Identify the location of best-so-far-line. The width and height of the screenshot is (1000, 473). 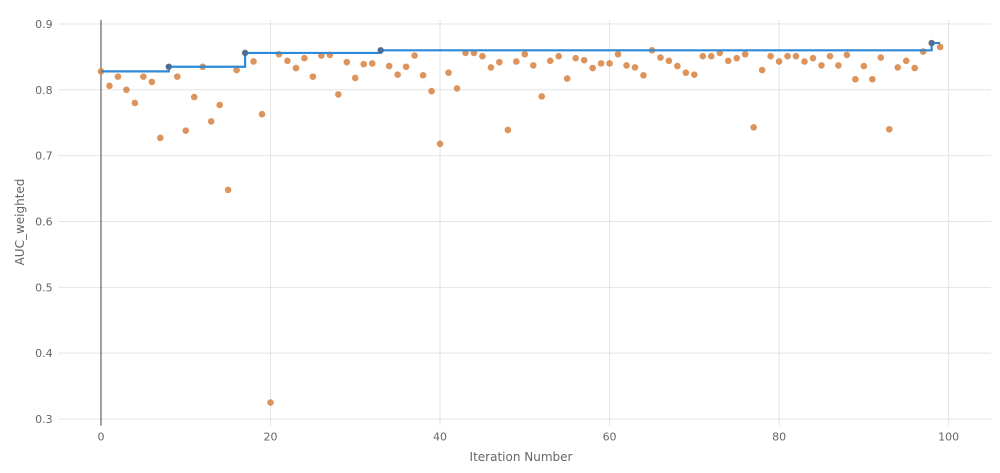
(520, 57).